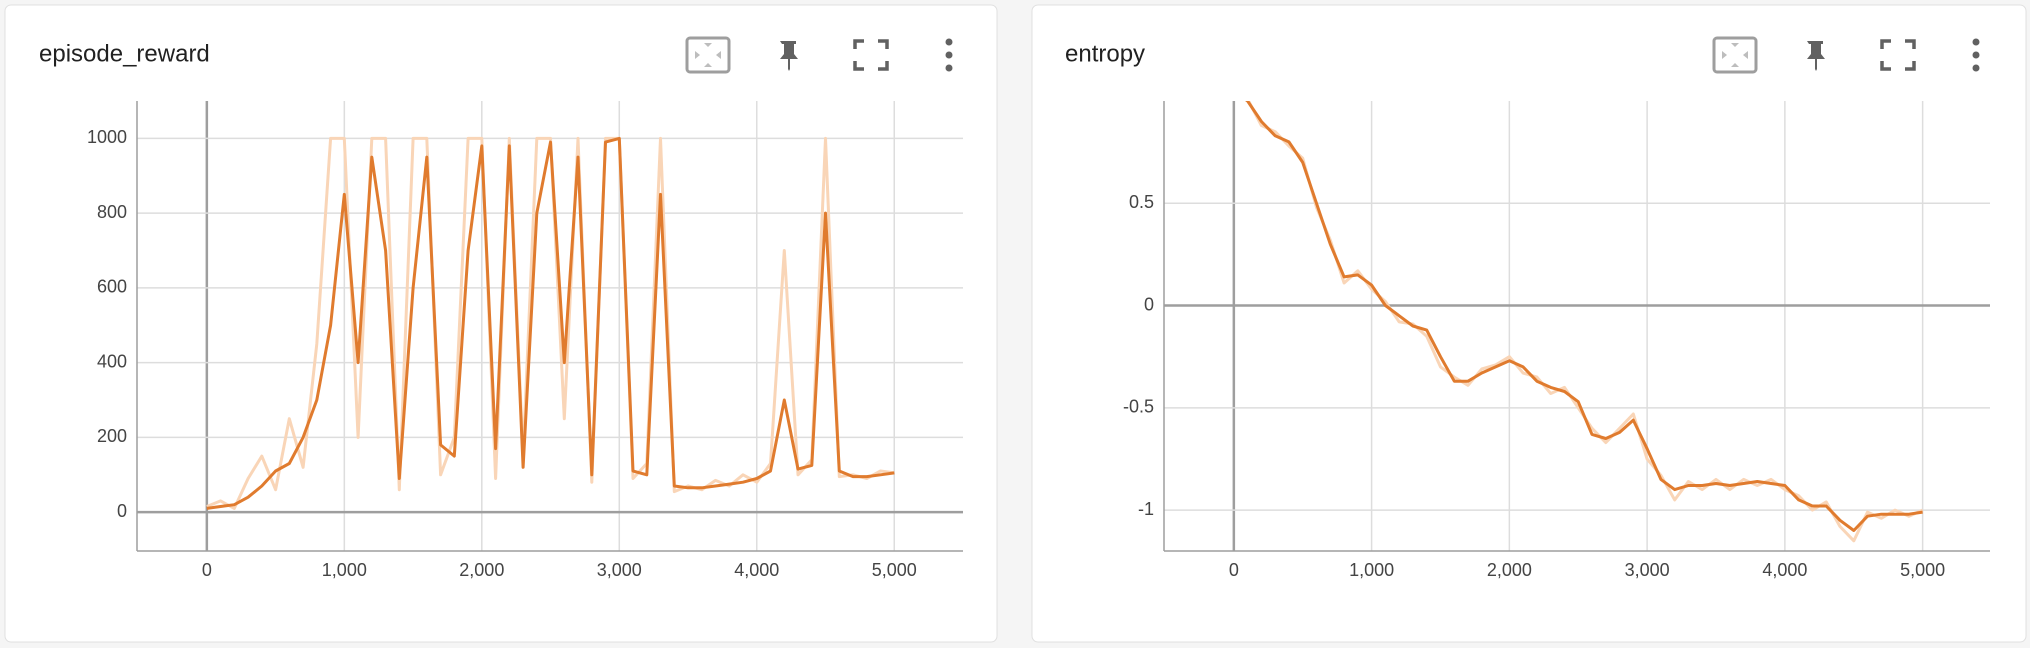  Describe the element at coordinates (1105, 53) in the screenshot. I see `card-title: entropy` at that location.